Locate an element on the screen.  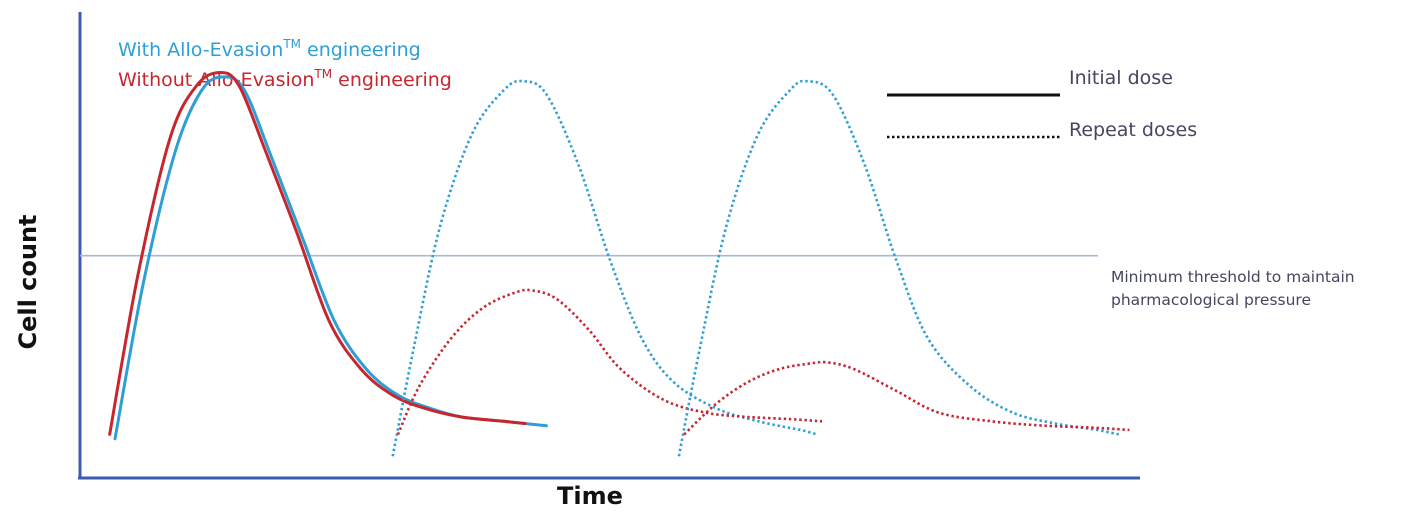
legend-with: With Allo-EvasionTM engineering is located at coordinates (269, 49).